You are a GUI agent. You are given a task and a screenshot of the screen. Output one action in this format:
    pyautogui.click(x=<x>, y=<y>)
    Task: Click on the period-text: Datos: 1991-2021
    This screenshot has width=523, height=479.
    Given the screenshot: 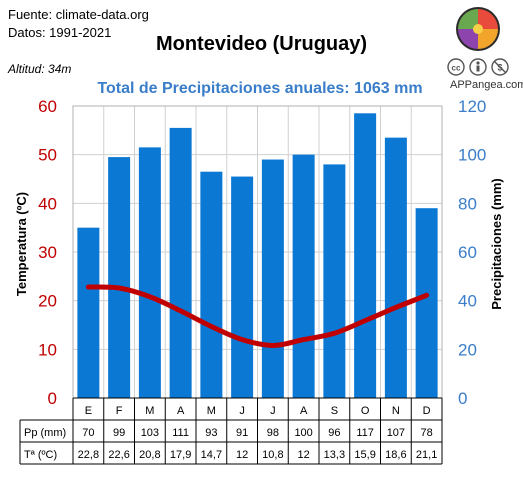 What is the action you would take?
    pyautogui.click(x=60, y=32)
    